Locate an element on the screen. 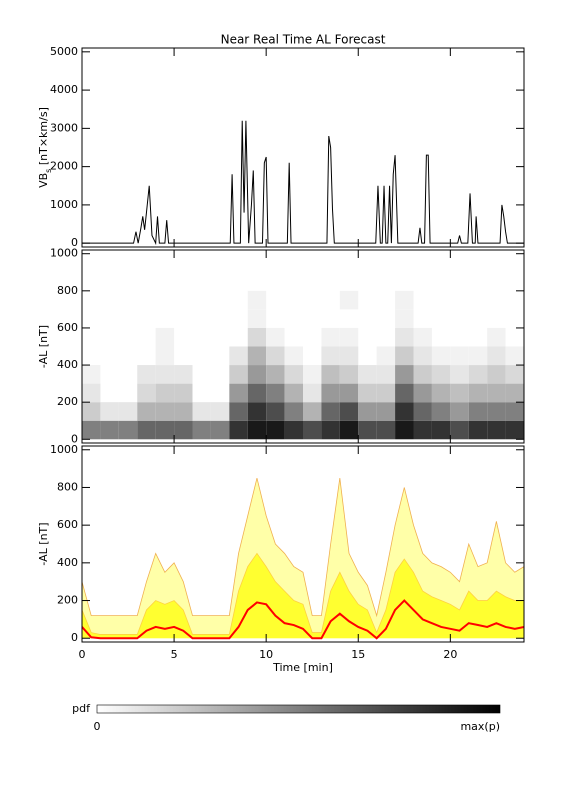  y-axis-label-part: s is located at coordinates (48, 171).